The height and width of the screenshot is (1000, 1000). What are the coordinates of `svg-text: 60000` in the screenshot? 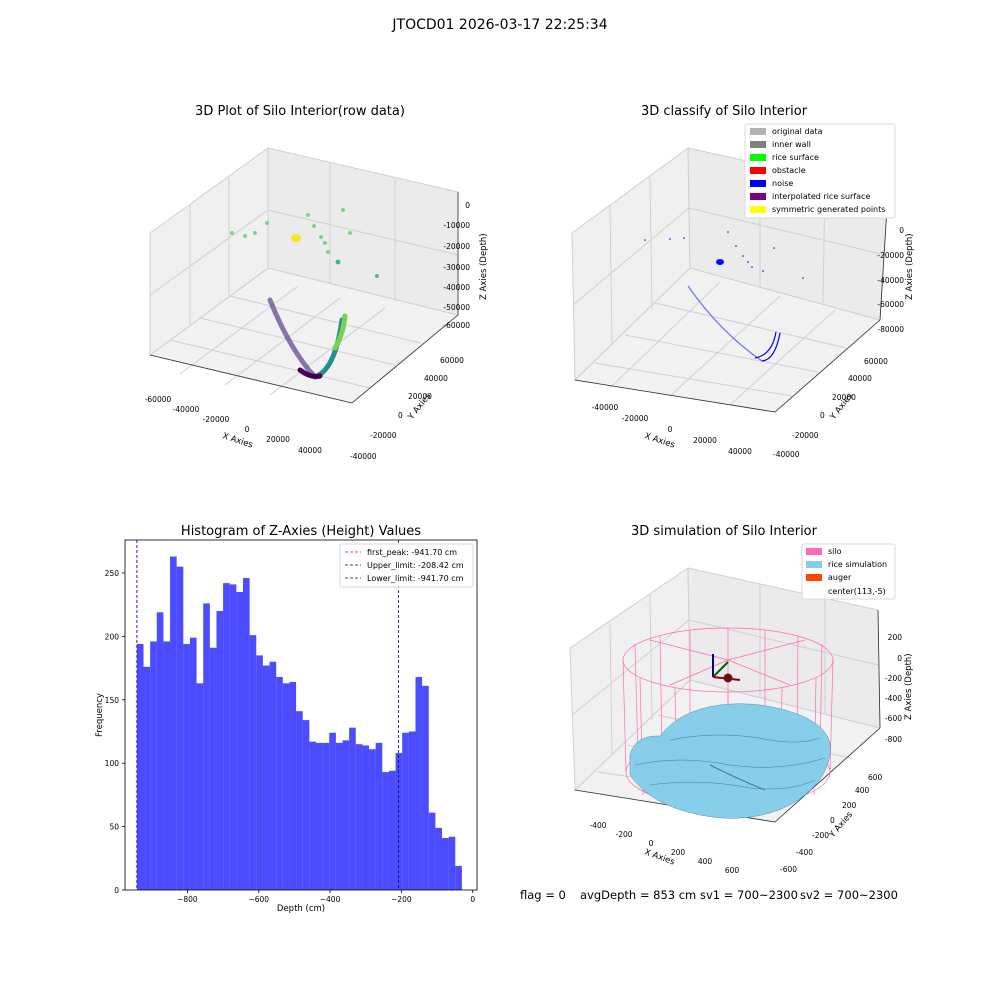 It's located at (876, 361).